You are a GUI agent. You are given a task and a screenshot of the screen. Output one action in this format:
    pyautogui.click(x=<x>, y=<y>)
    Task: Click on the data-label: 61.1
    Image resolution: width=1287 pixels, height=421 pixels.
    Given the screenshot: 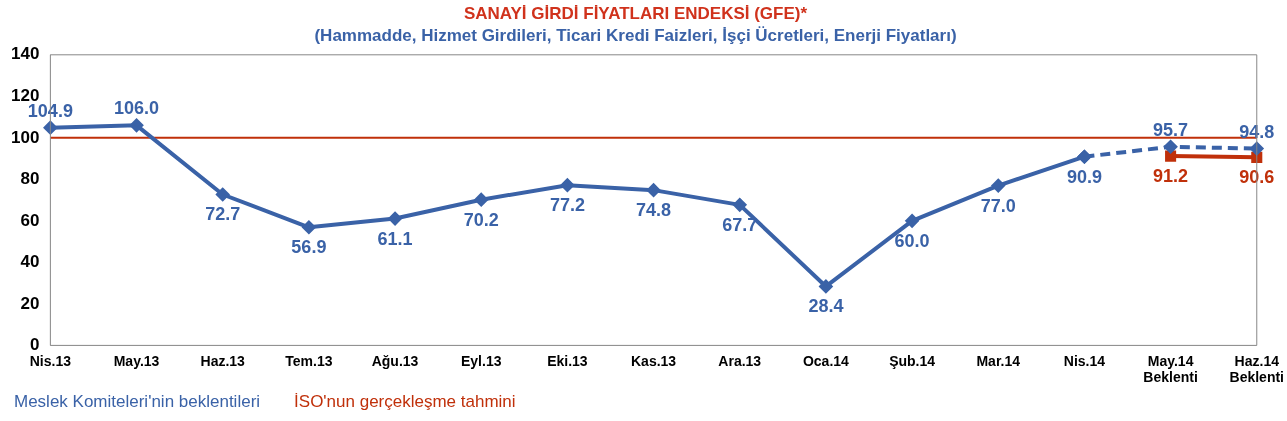 What is the action you would take?
    pyautogui.click(x=395, y=238)
    